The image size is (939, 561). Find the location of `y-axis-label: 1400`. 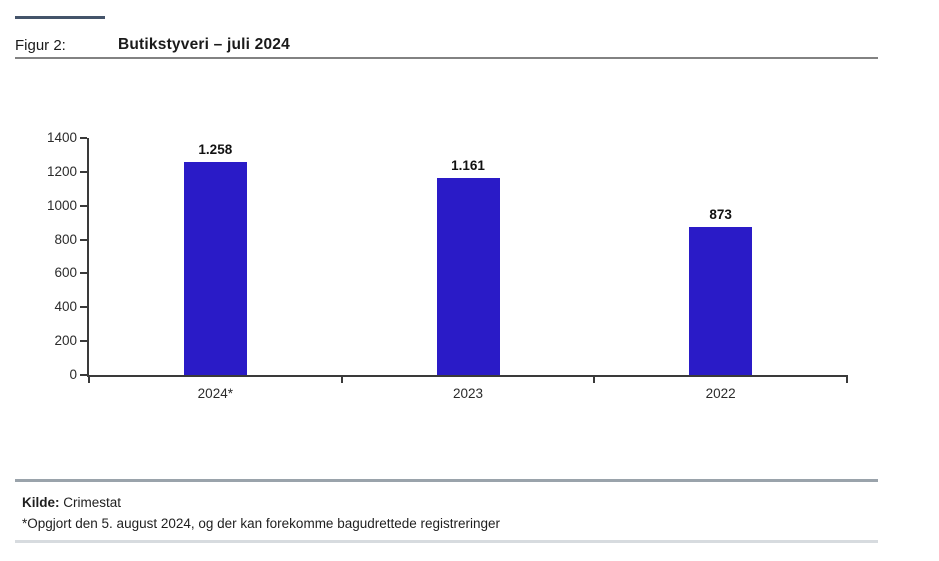

y-axis-label: 1400 is located at coordinates (61, 137).